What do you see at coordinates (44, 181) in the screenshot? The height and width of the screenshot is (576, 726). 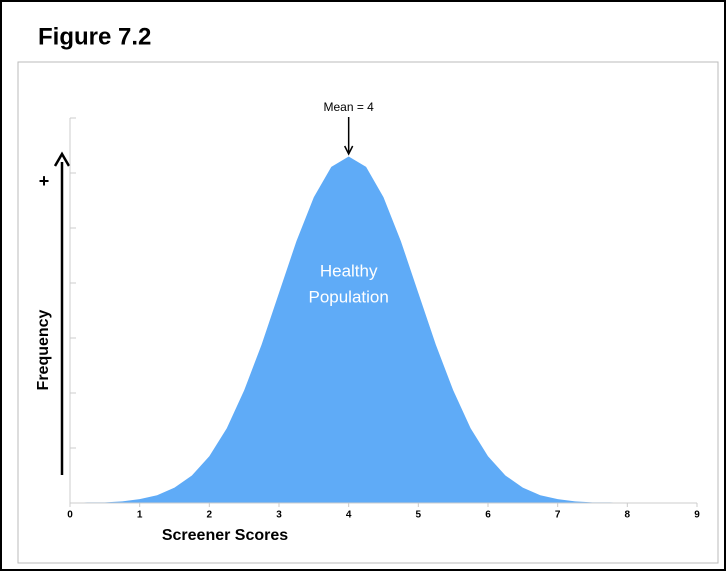 I see `y-sign: +` at bounding box center [44, 181].